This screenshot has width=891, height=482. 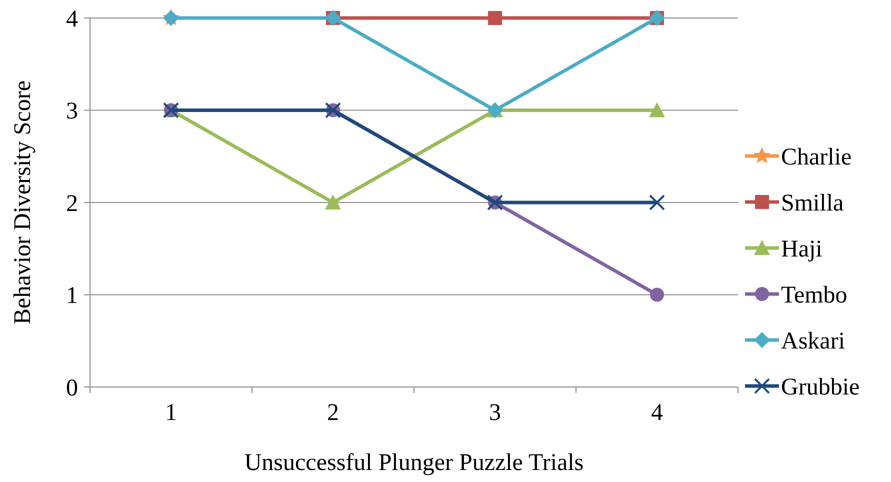 What do you see at coordinates (72, 111) in the screenshot?
I see `y-tick-label: 3` at bounding box center [72, 111].